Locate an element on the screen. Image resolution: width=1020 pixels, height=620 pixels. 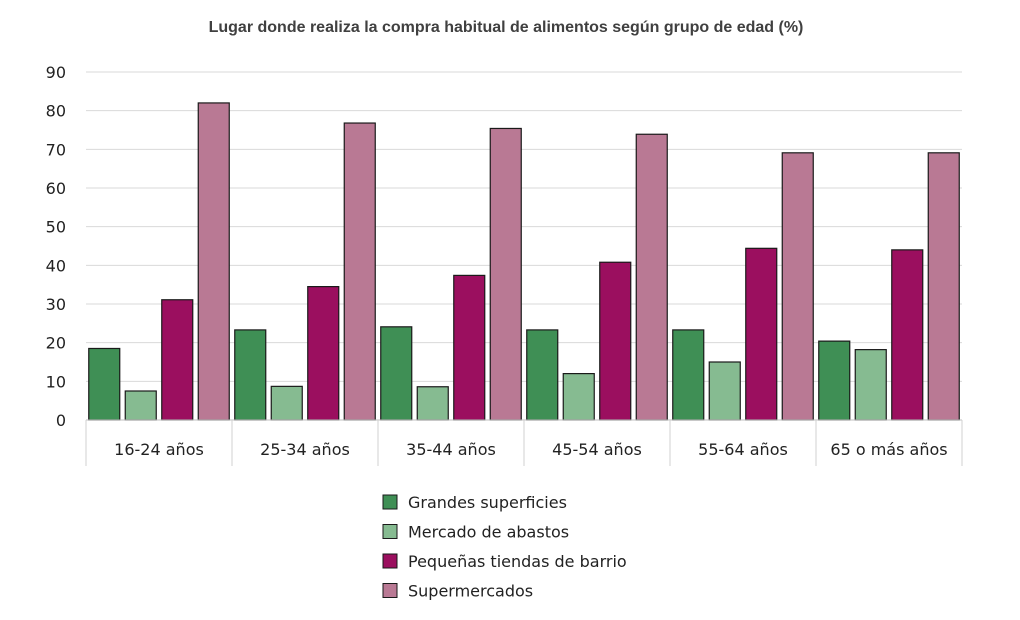
y-tick-label: 0 is located at coordinates (61, 420).